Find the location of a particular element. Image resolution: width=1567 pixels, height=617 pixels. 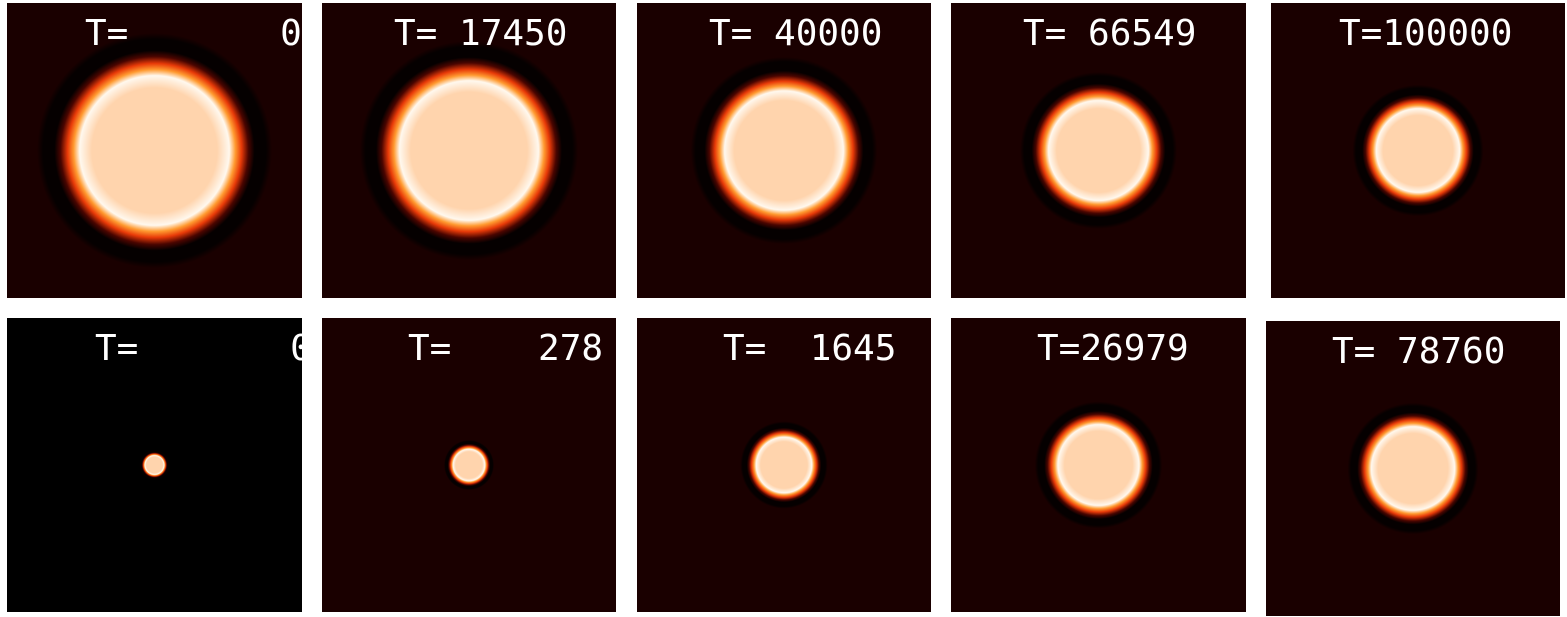

time-label: T= 1645 is located at coordinates (810, 348).